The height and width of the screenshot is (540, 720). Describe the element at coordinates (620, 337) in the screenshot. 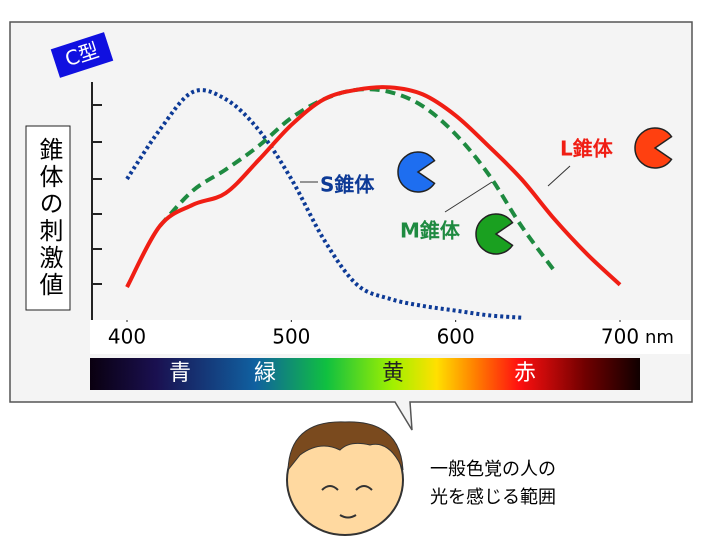

I see `x-tick-label: 700` at that location.